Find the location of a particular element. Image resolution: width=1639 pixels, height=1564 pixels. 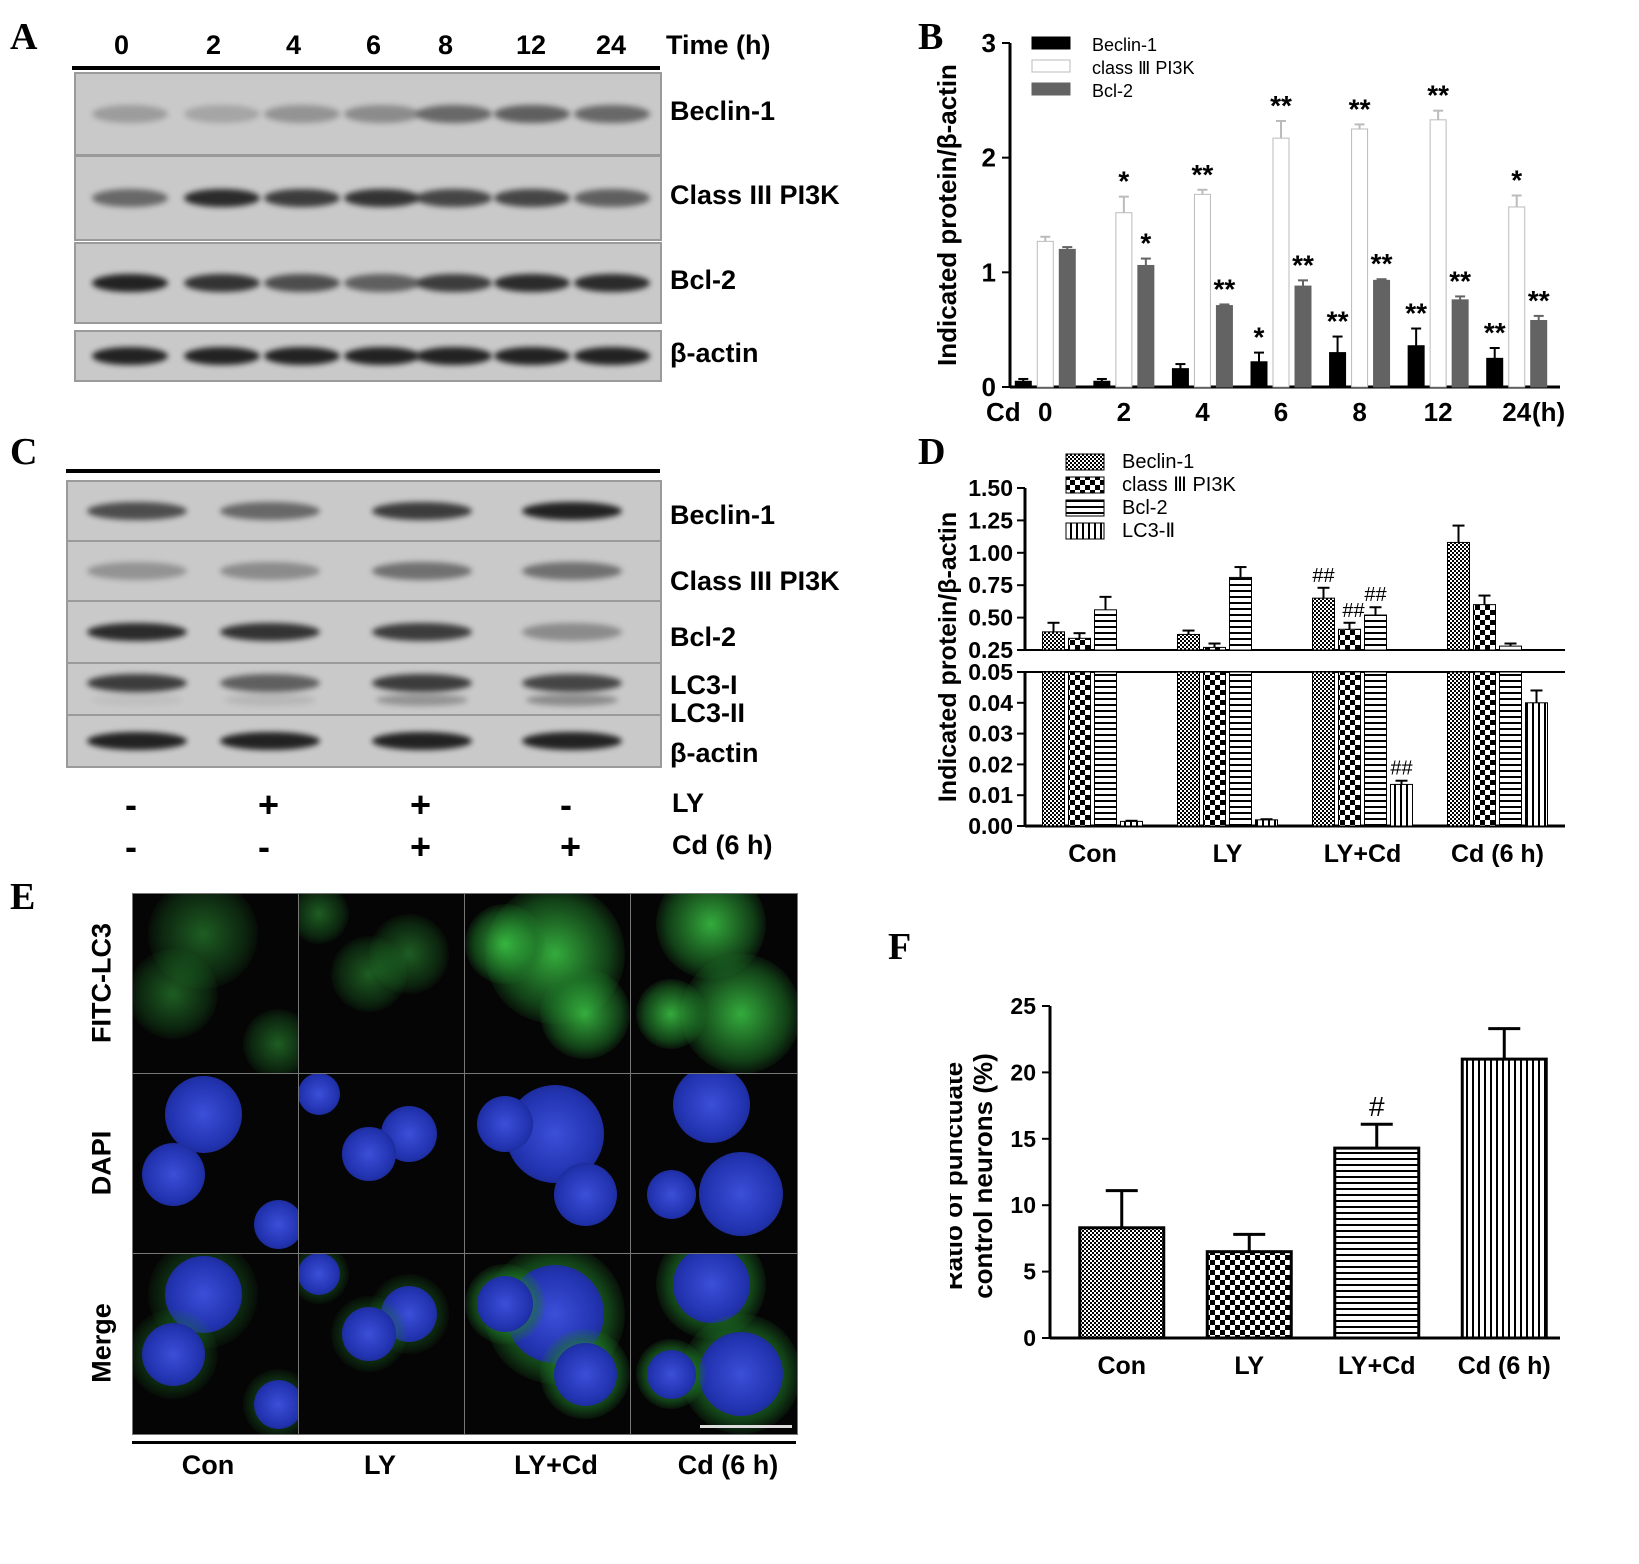

x-tick-label: 2 is located at coordinates (1124, 412).